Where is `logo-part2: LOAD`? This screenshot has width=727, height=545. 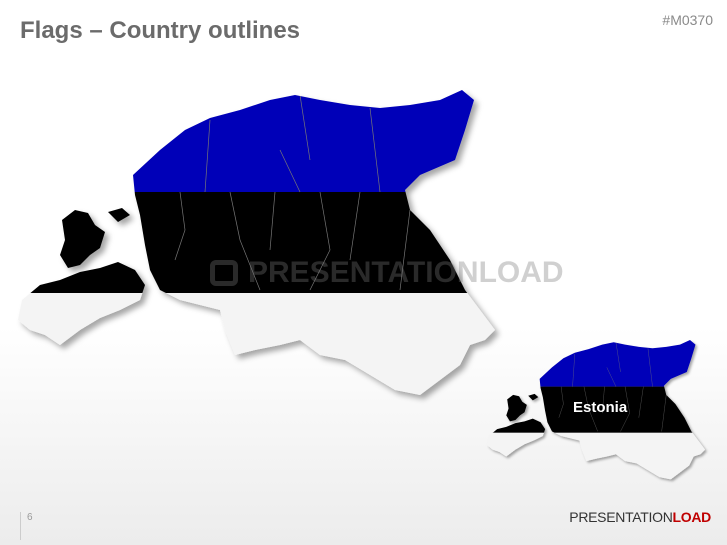
logo-part2: LOAD is located at coordinates (692, 517).